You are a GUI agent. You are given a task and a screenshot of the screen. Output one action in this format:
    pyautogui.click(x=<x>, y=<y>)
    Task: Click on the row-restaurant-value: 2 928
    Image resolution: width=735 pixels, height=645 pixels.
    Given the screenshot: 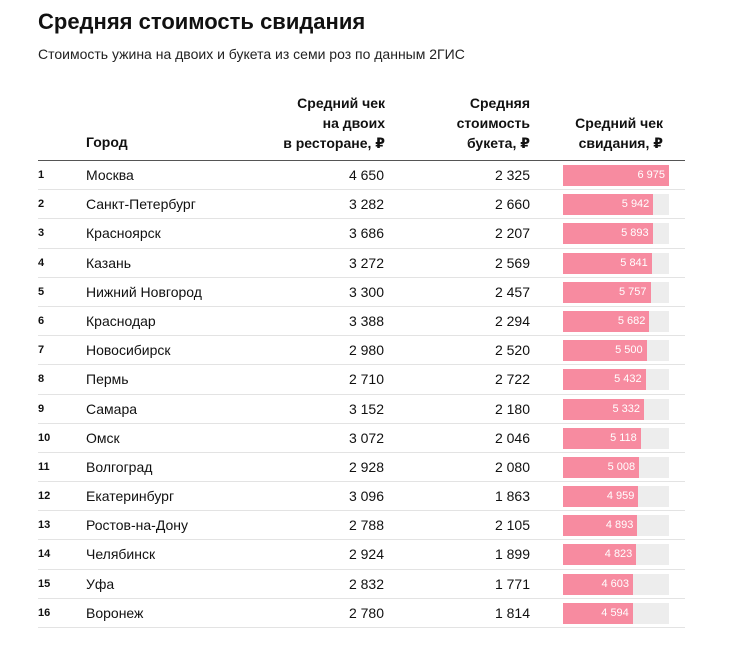 What is the action you would take?
    pyautogui.click(x=366, y=466)
    